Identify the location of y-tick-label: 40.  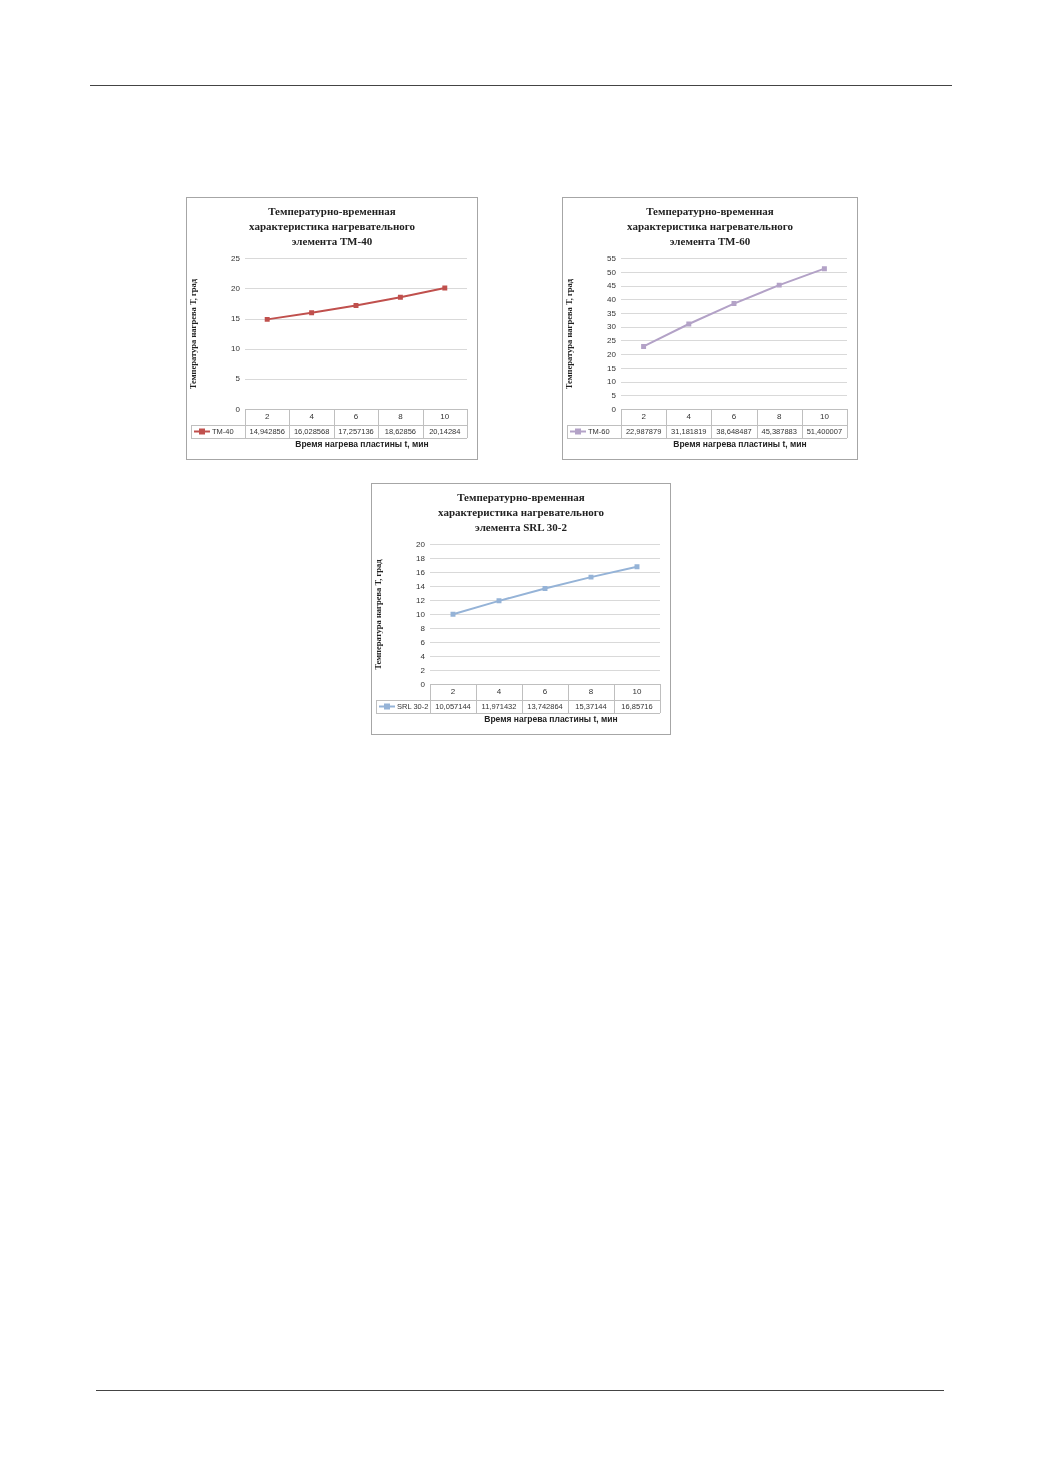
(612, 300).